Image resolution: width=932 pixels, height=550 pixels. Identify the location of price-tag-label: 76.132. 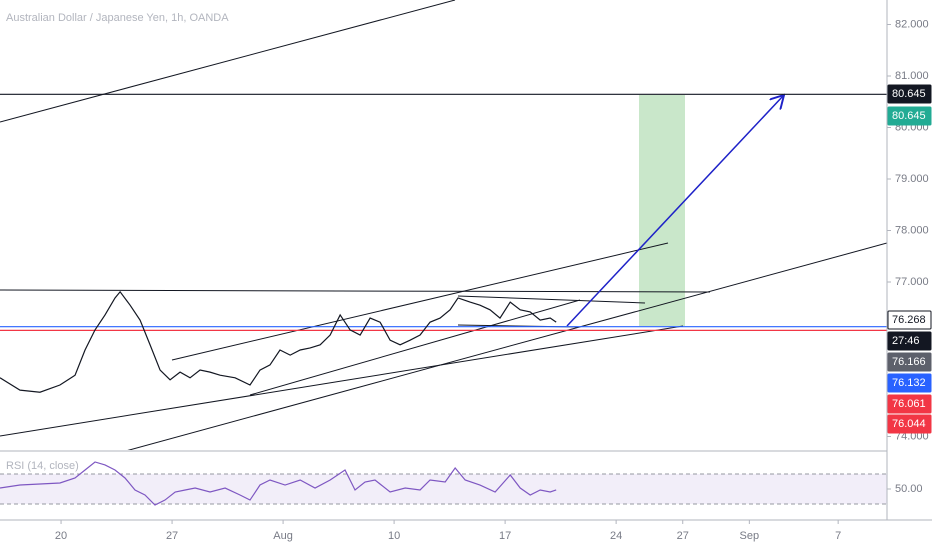
(909, 383).